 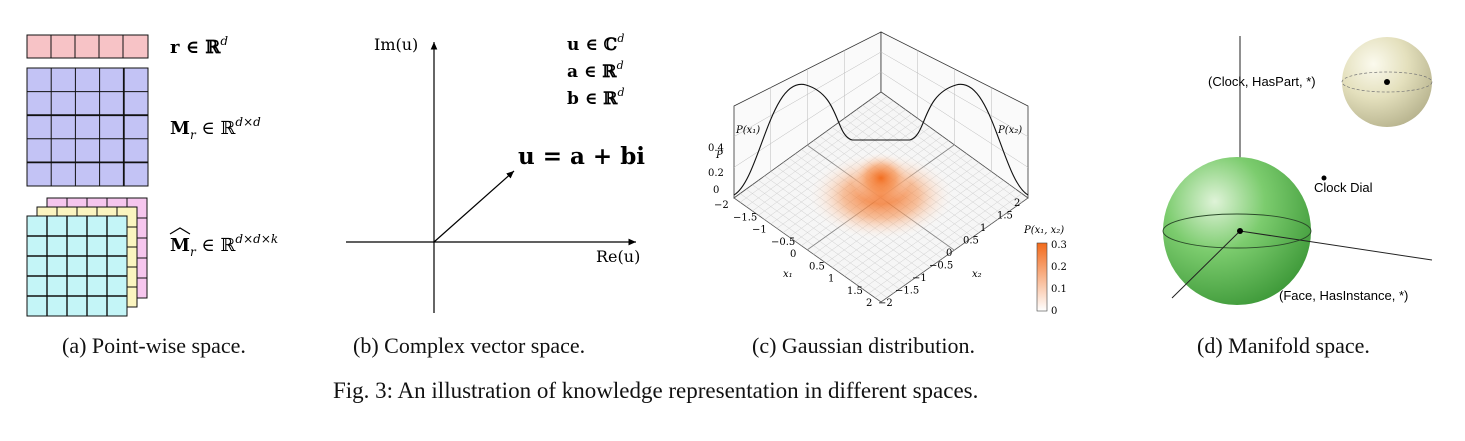 I want to click on z-axis-label: P, so click(x=719, y=155).